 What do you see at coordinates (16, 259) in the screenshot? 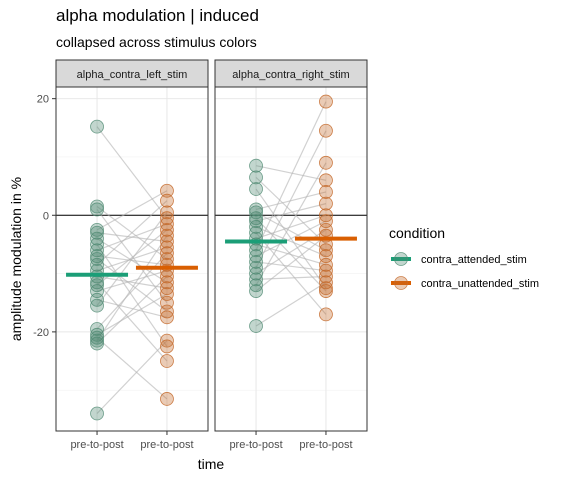
I see `y-axis-title: amplitude modulation in %` at bounding box center [16, 259].